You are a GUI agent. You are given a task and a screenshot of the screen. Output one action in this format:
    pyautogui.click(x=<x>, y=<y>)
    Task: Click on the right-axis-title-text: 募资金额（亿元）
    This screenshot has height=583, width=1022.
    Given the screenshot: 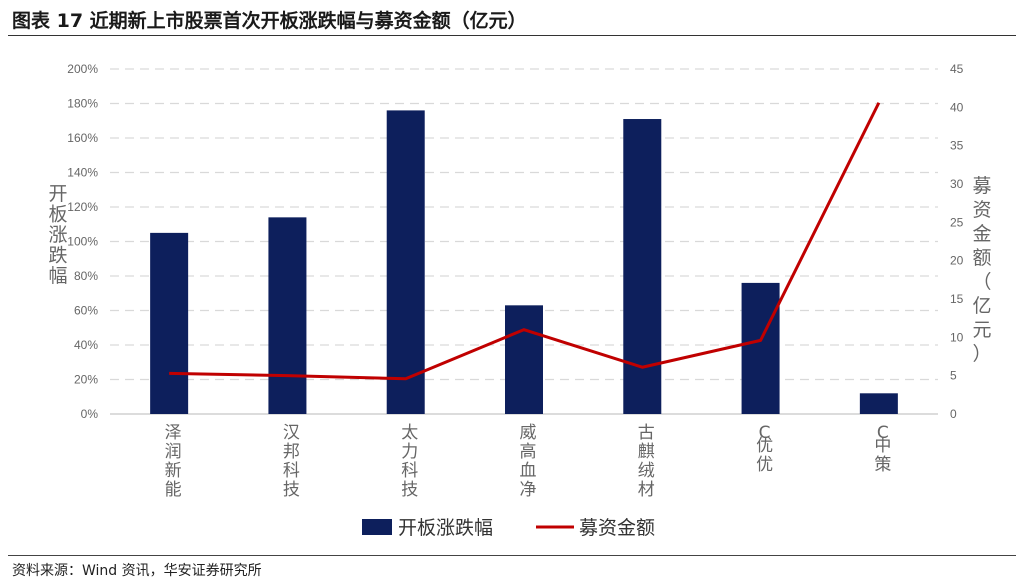 What is the action you would take?
    pyautogui.click(x=981, y=270)
    